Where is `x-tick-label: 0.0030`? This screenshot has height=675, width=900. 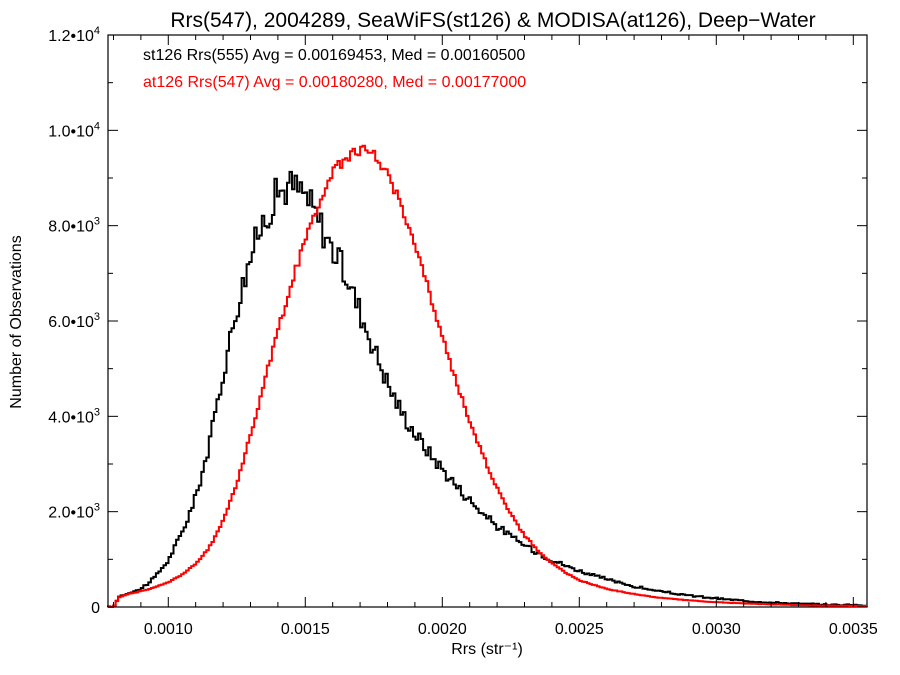 x-tick-label: 0.0030 is located at coordinates (716, 629).